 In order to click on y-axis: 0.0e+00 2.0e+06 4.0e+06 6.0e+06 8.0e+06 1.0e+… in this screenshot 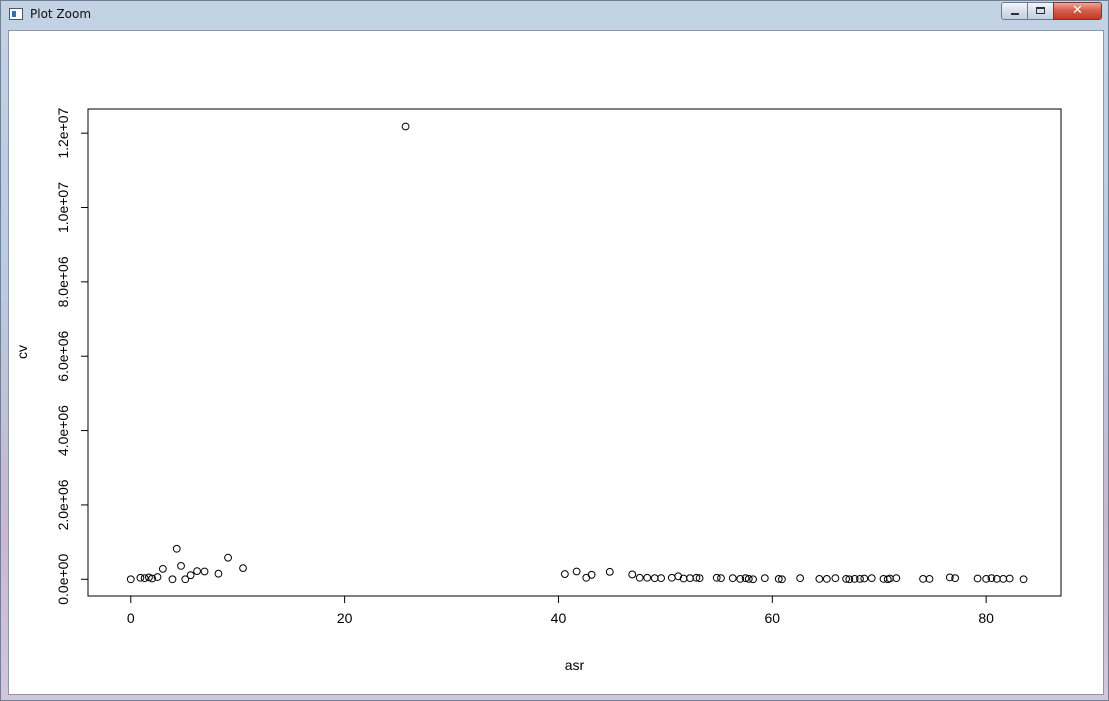, I will do `click(72, 356)`.